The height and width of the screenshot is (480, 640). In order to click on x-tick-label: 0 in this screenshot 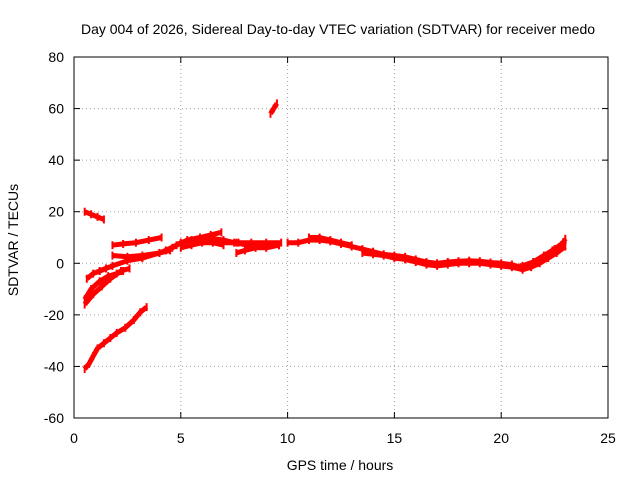, I will do `click(74, 438)`.